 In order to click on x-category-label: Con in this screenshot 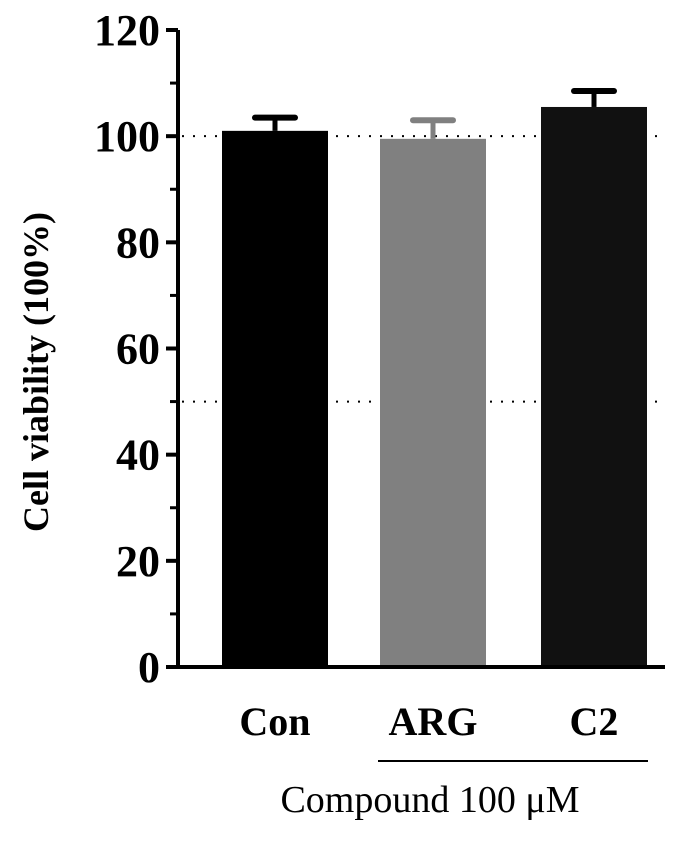, I will do `click(274, 721)`.